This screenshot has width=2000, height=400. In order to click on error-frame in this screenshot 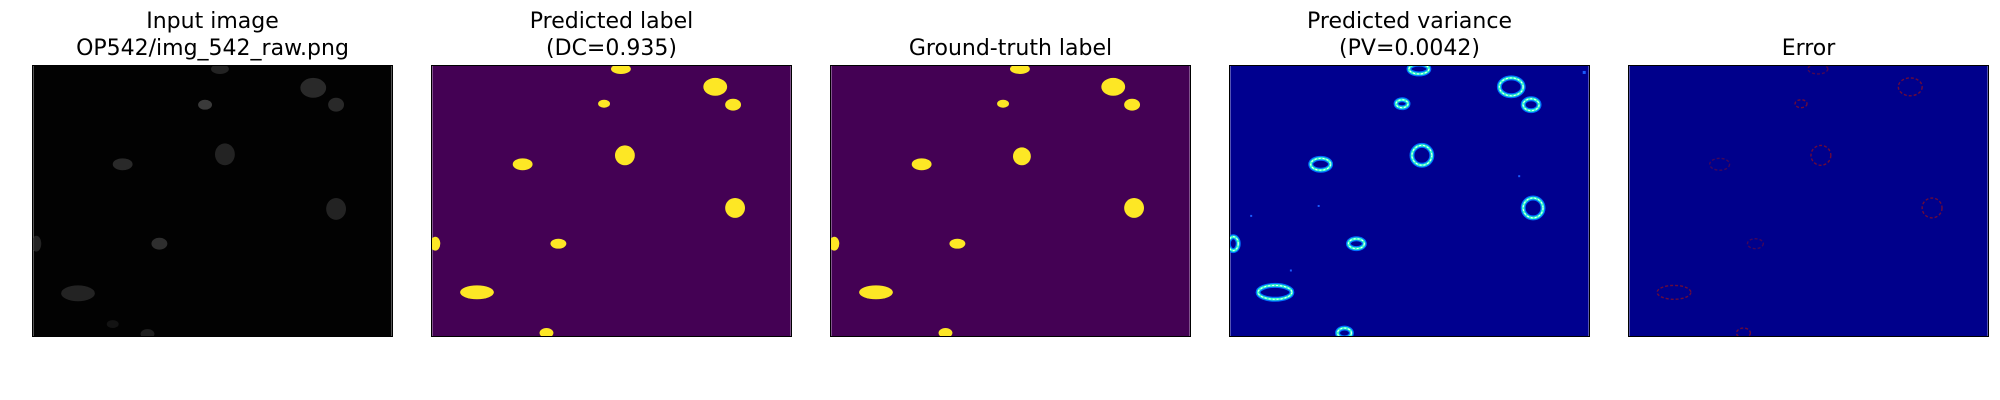, I will do `click(1808, 201)`.